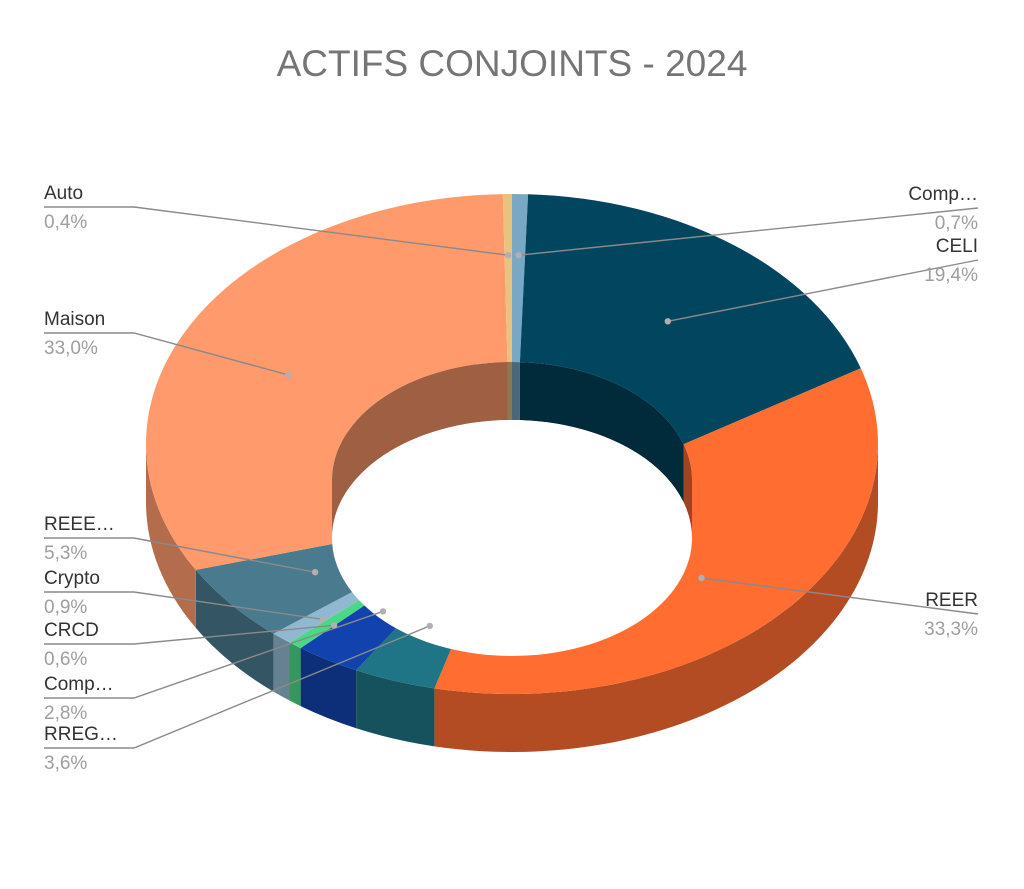 Image resolution: width=1024 pixels, height=889 pixels. I want to click on slice-percent-label-6: 0,9%, so click(65, 607).